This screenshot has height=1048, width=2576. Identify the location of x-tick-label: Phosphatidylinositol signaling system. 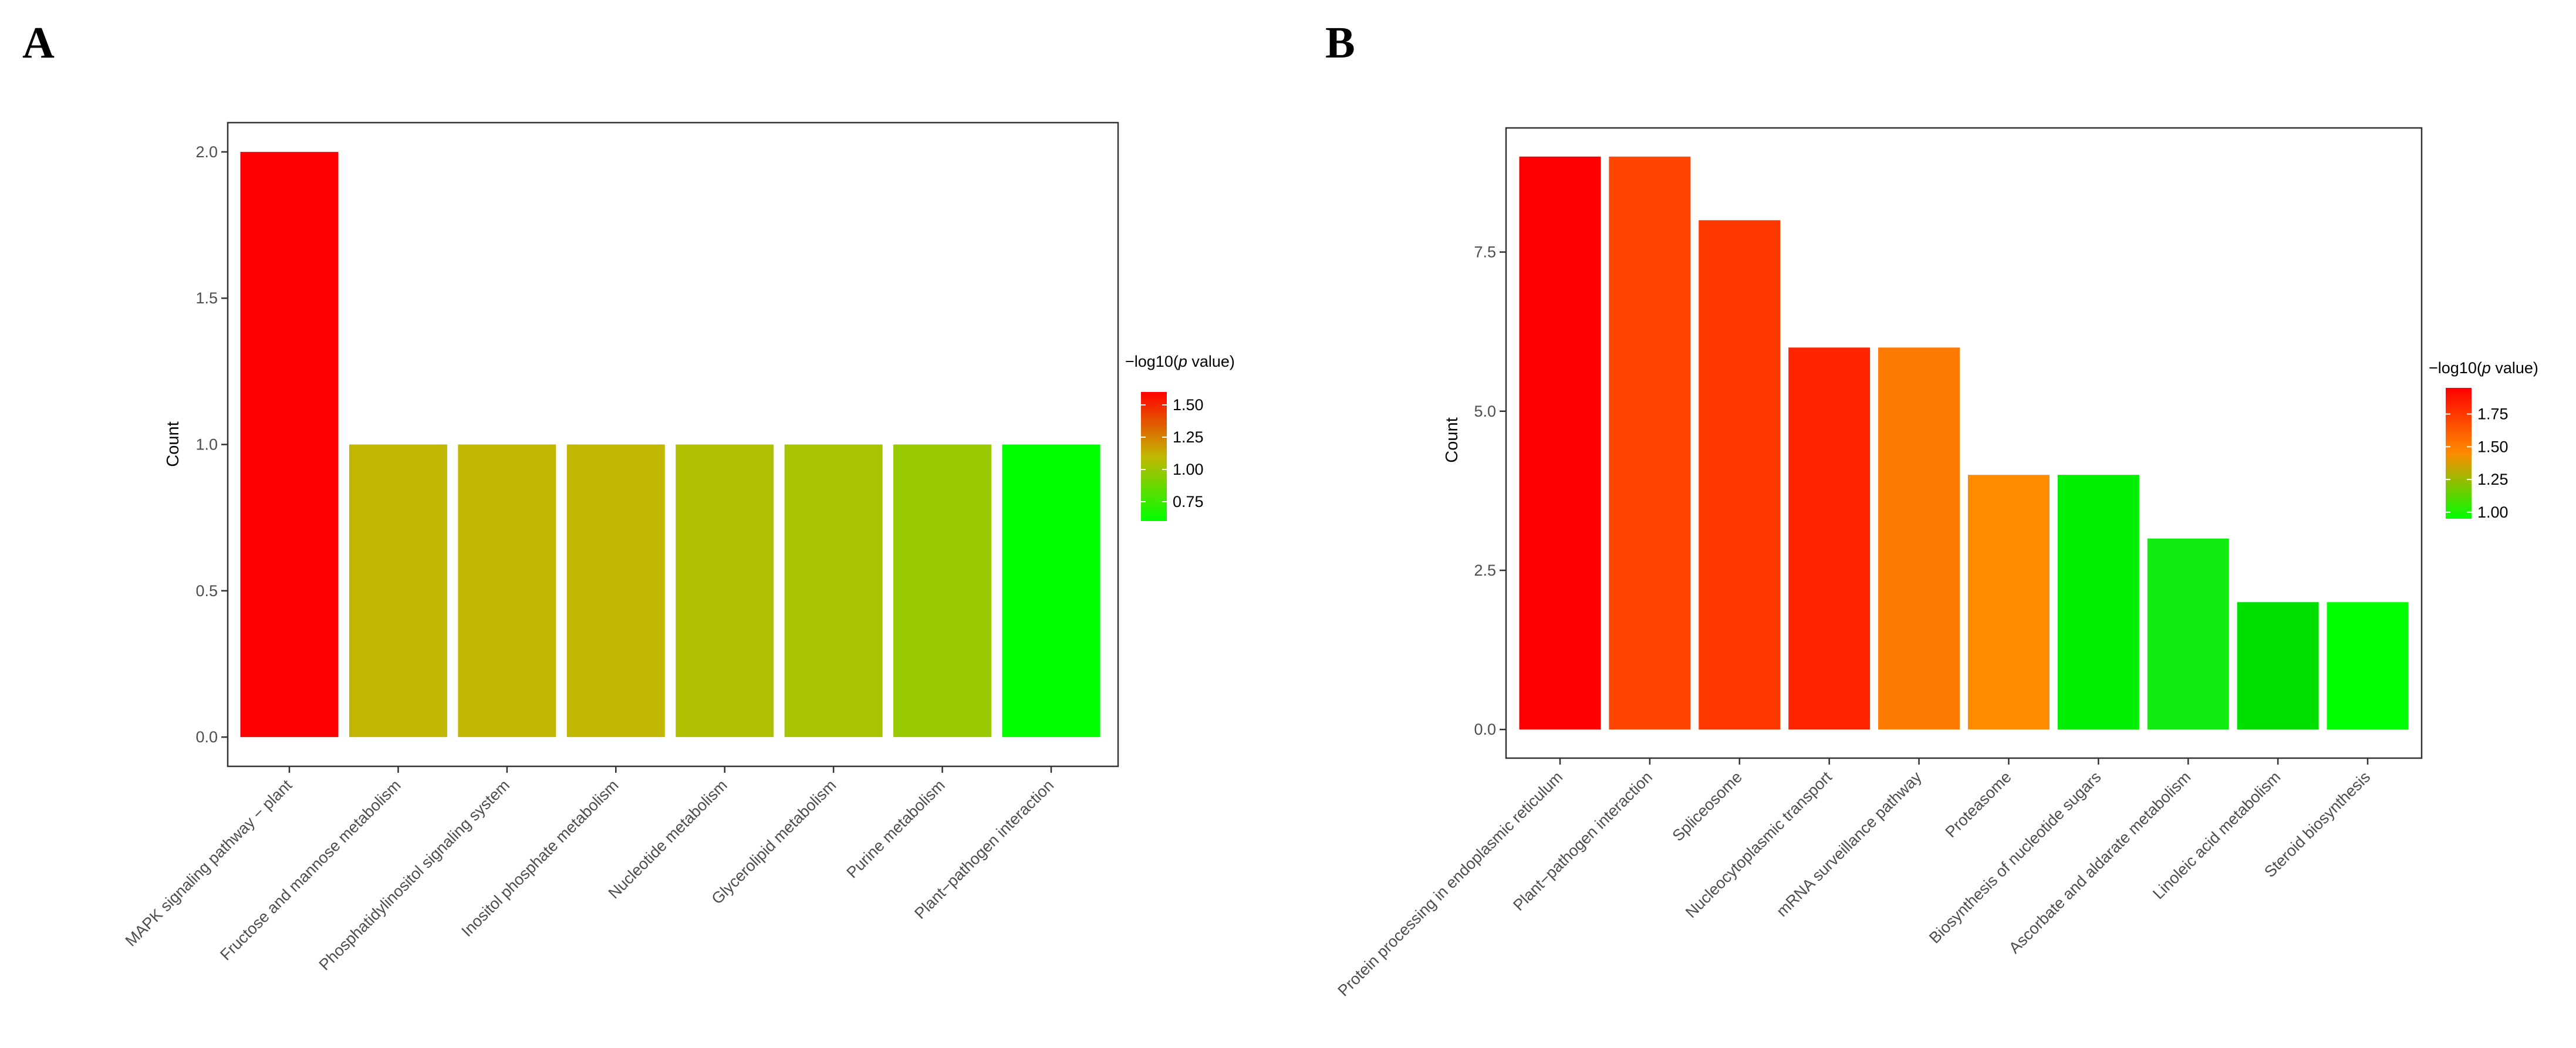
(414, 874).